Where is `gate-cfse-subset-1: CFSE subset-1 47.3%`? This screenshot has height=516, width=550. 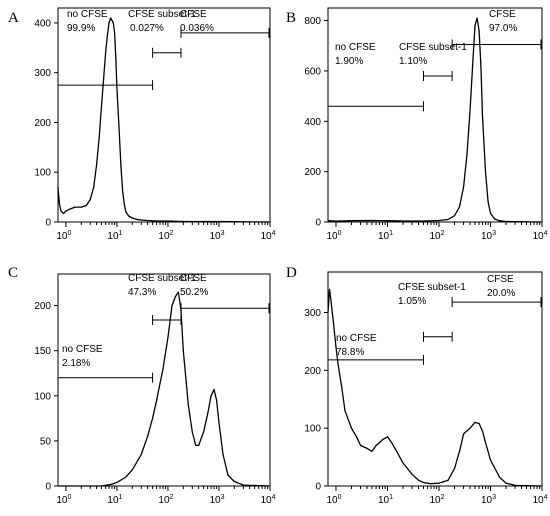 gate-cfse-subset-1: CFSE subset-1 47.3% is located at coordinates (162, 299).